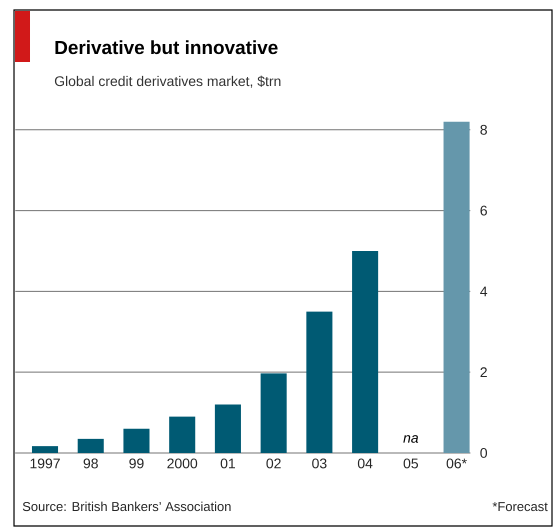 This screenshot has width=555, height=527. What do you see at coordinates (411, 463) in the screenshot?
I see `x-tick-label: 05` at bounding box center [411, 463].